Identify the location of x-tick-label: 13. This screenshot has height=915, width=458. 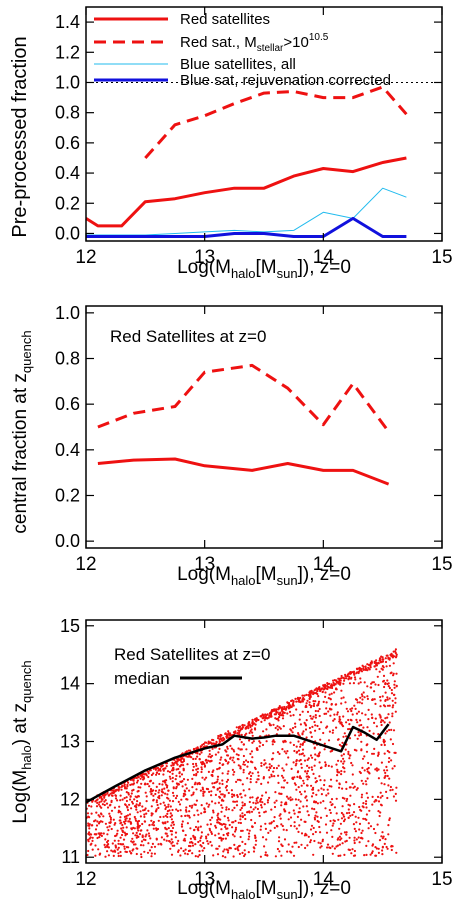
(204, 879).